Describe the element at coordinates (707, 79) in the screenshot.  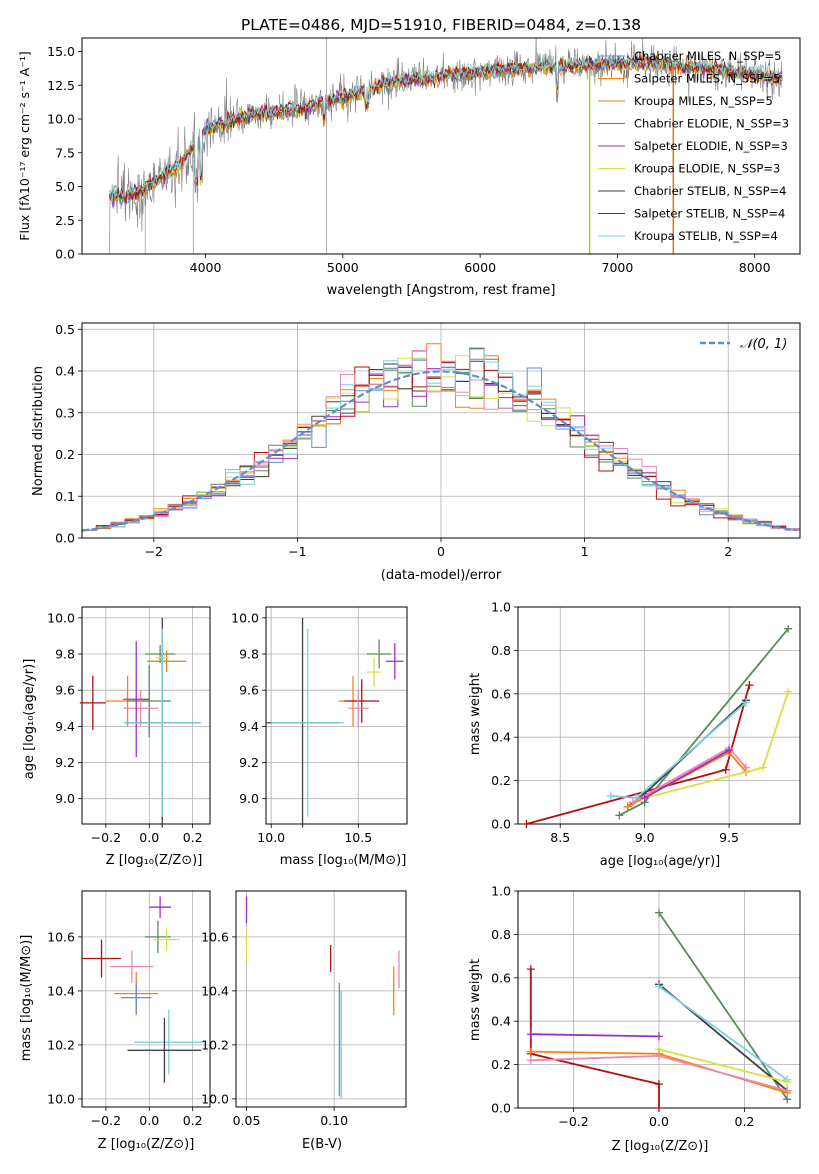
I see `legend-label: Salpeter MILES, N_SSP=5` at that location.